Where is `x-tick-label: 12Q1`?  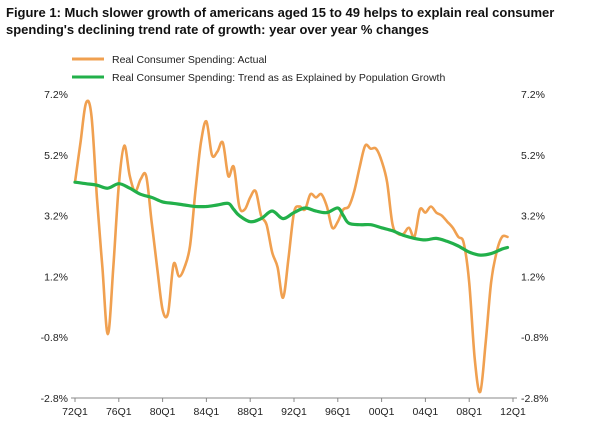 x-tick-label: 12Q1 is located at coordinates (513, 412).